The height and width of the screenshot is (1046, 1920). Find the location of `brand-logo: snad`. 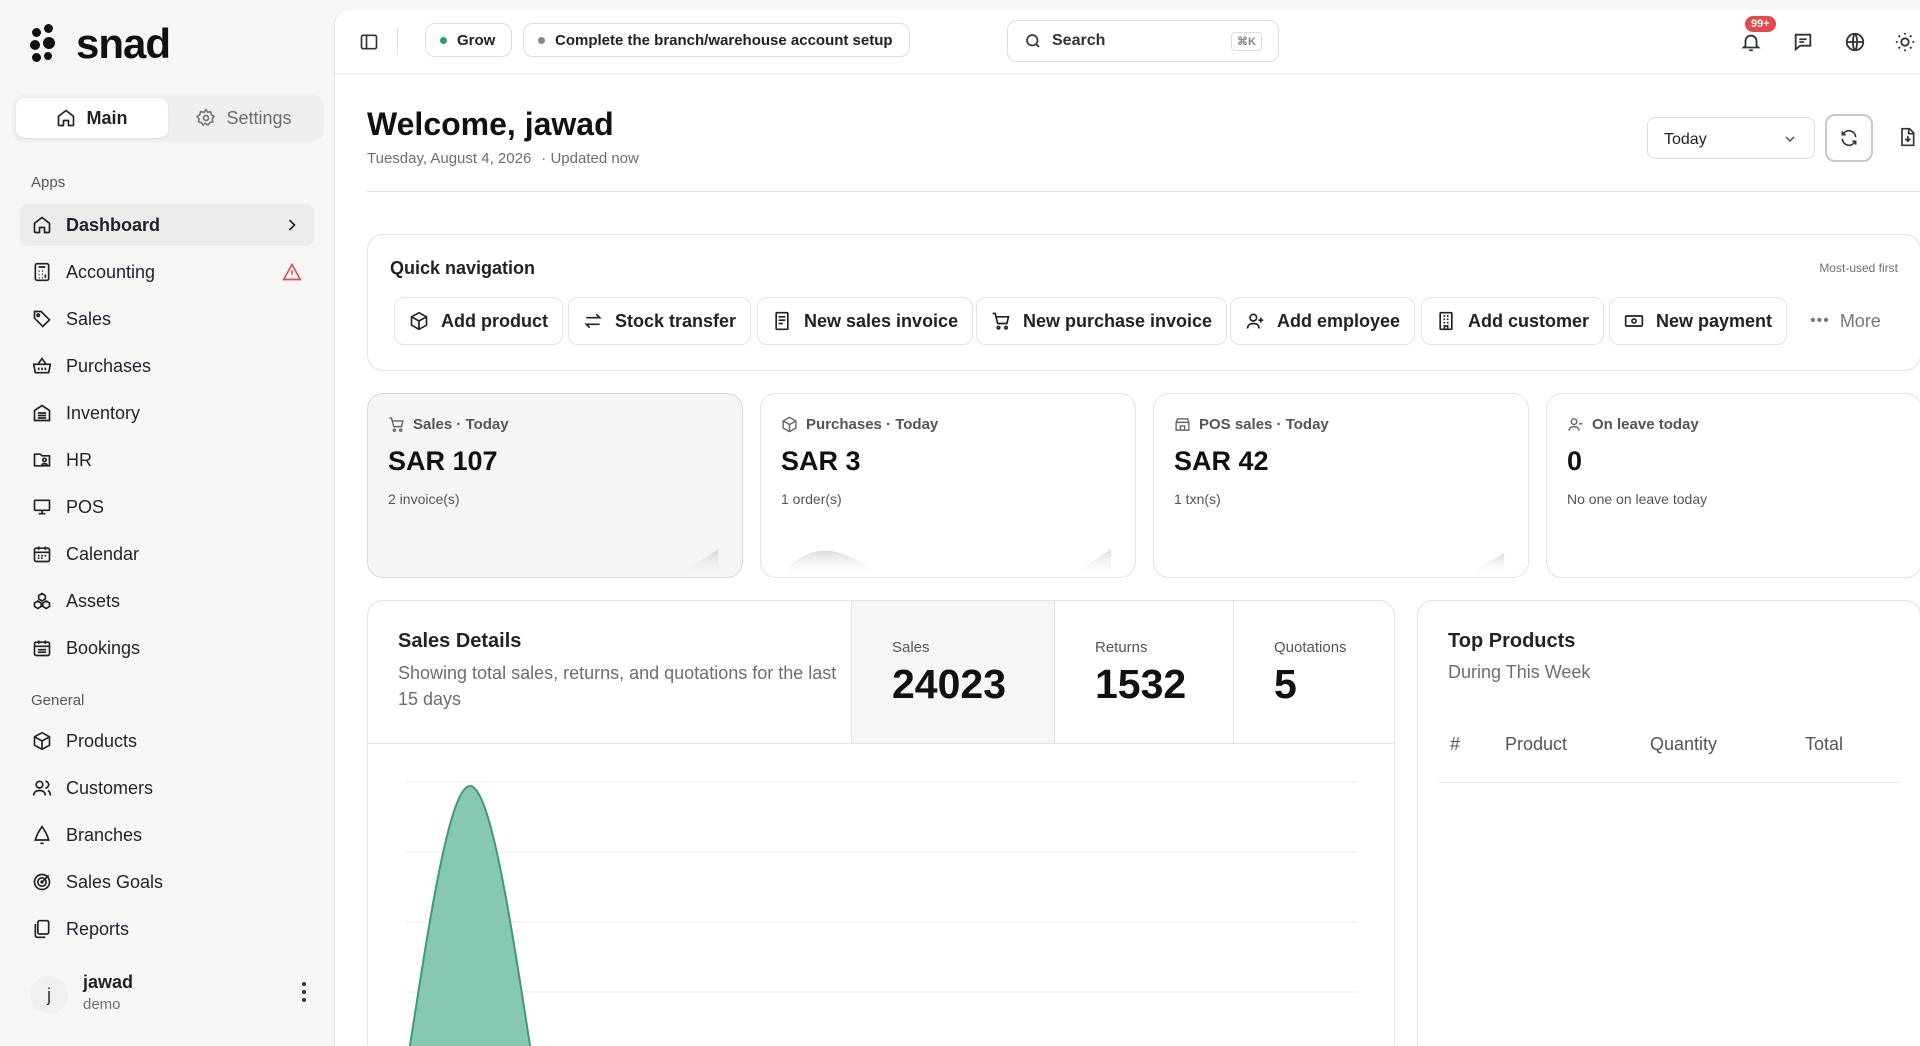

brand-logo: snad is located at coordinates (100, 44).